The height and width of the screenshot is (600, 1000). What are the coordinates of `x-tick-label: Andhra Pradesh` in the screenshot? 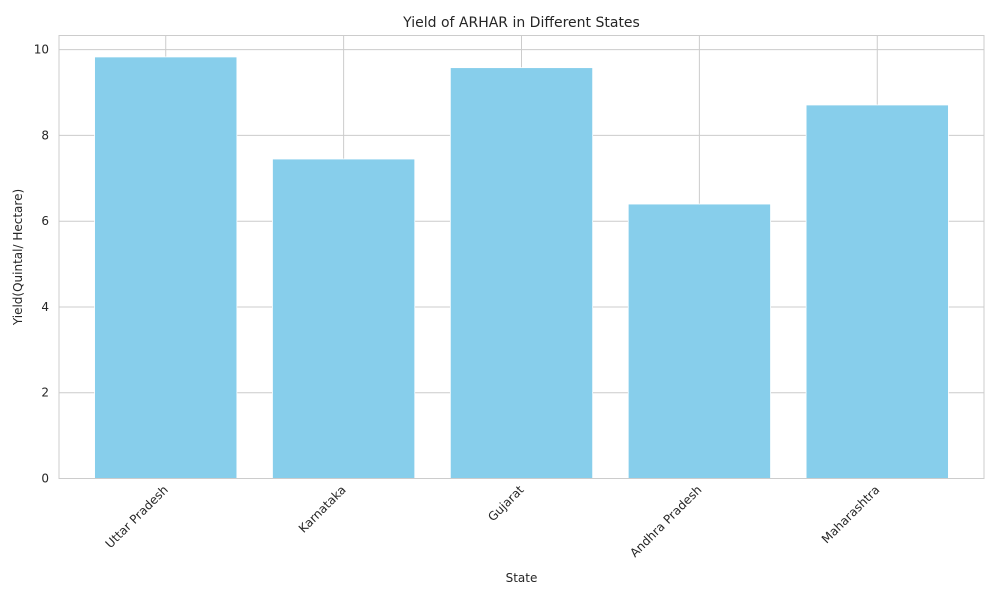 It's located at (665, 521).